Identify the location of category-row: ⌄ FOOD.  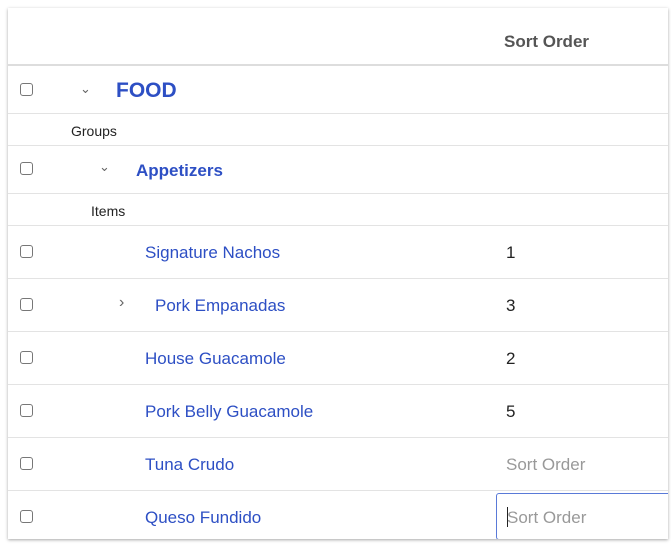
(338, 90).